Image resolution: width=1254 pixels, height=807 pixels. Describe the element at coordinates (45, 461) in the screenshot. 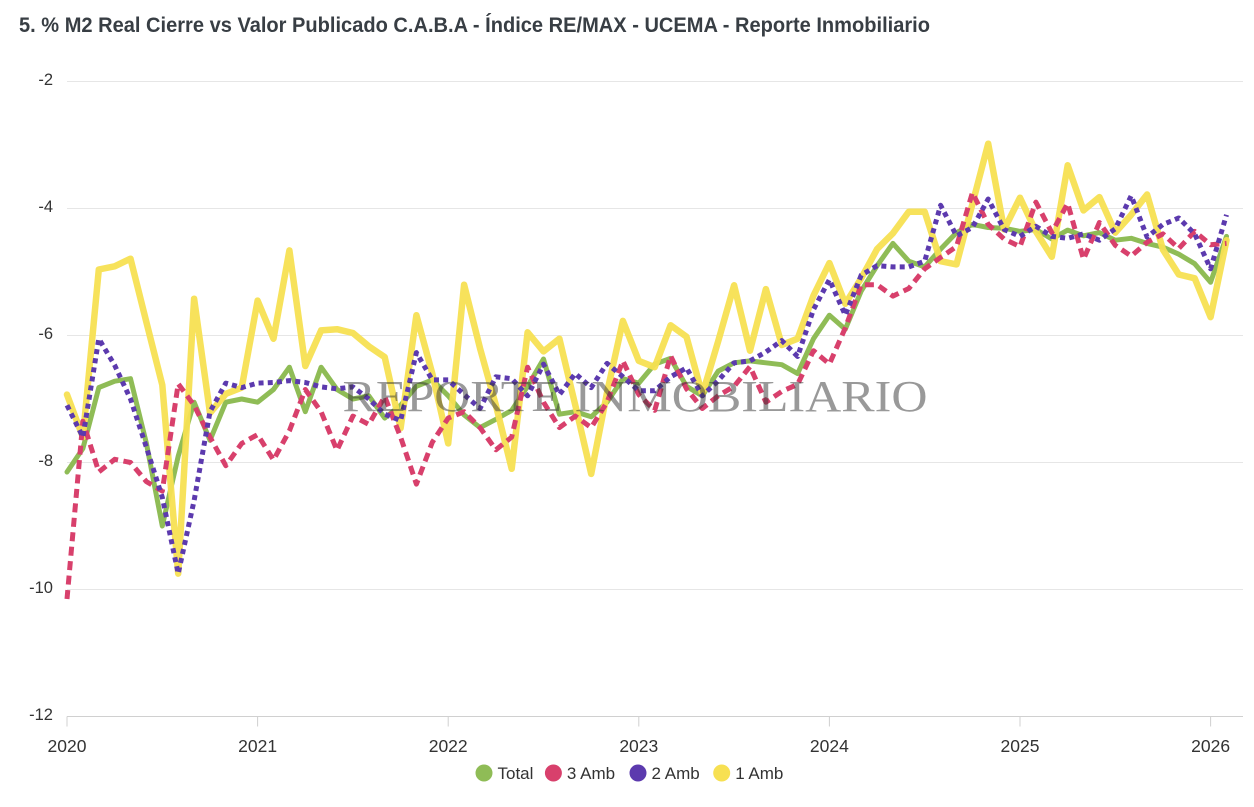

I see `svg-text: -8` at that location.